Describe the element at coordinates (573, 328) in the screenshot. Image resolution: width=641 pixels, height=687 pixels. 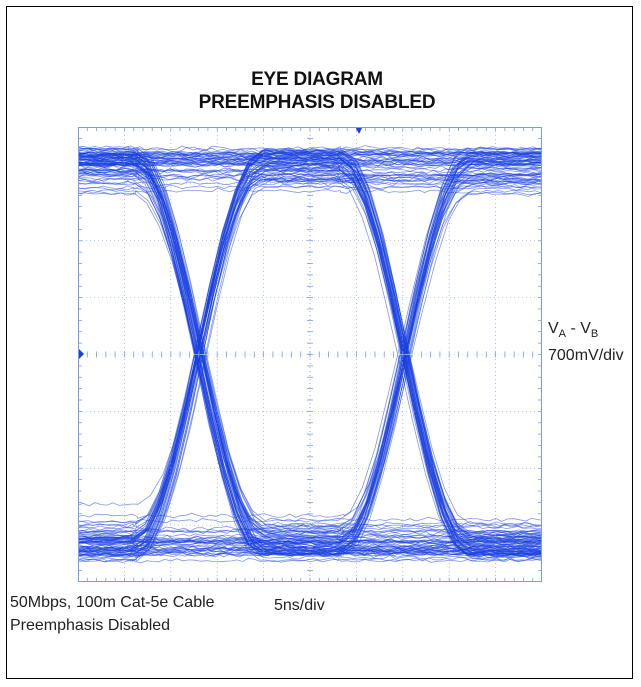
I see `y-label-sep: -` at that location.